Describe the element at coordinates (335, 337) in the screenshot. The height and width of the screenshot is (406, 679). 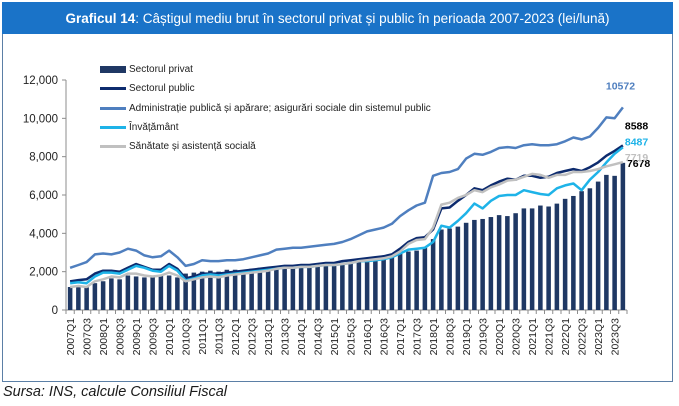
I see `x-tick-label: 2015Q1` at that location.